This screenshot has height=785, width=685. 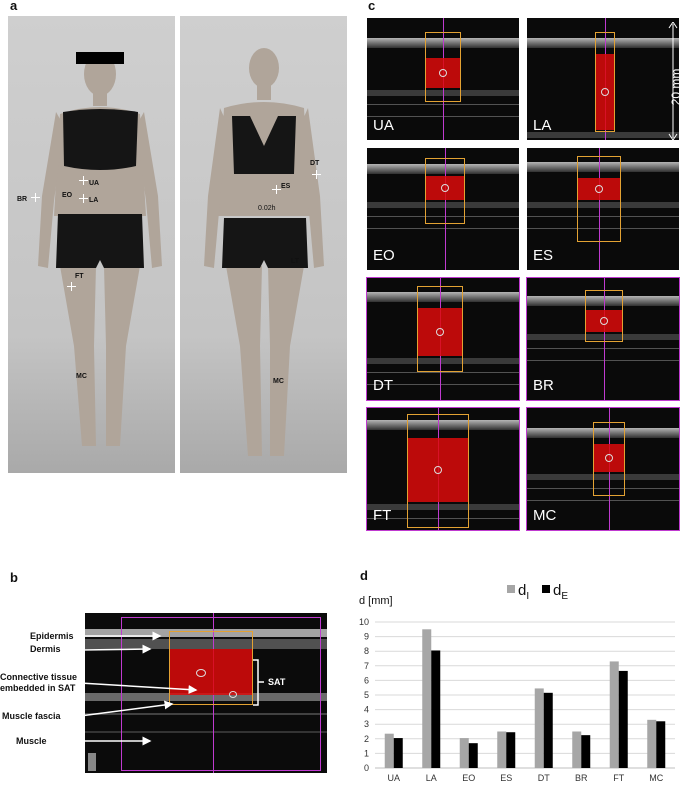 I want to click on site-mark-dt: DT, so click(x=315, y=163).